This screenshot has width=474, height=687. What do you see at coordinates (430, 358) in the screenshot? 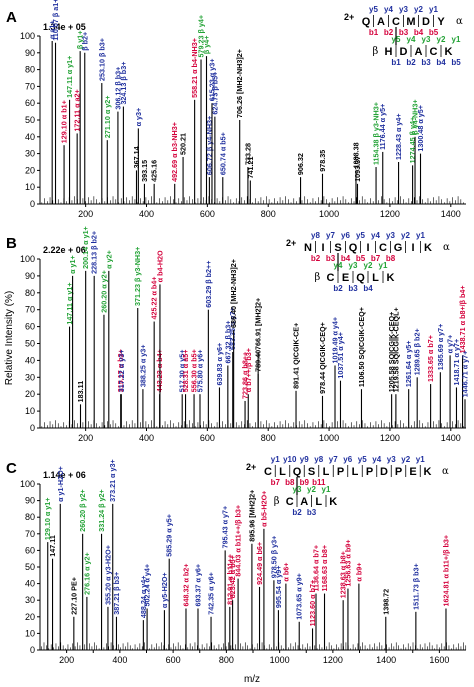
I see `peak-label: 1333.65 α b7+` at bounding box center [430, 358].